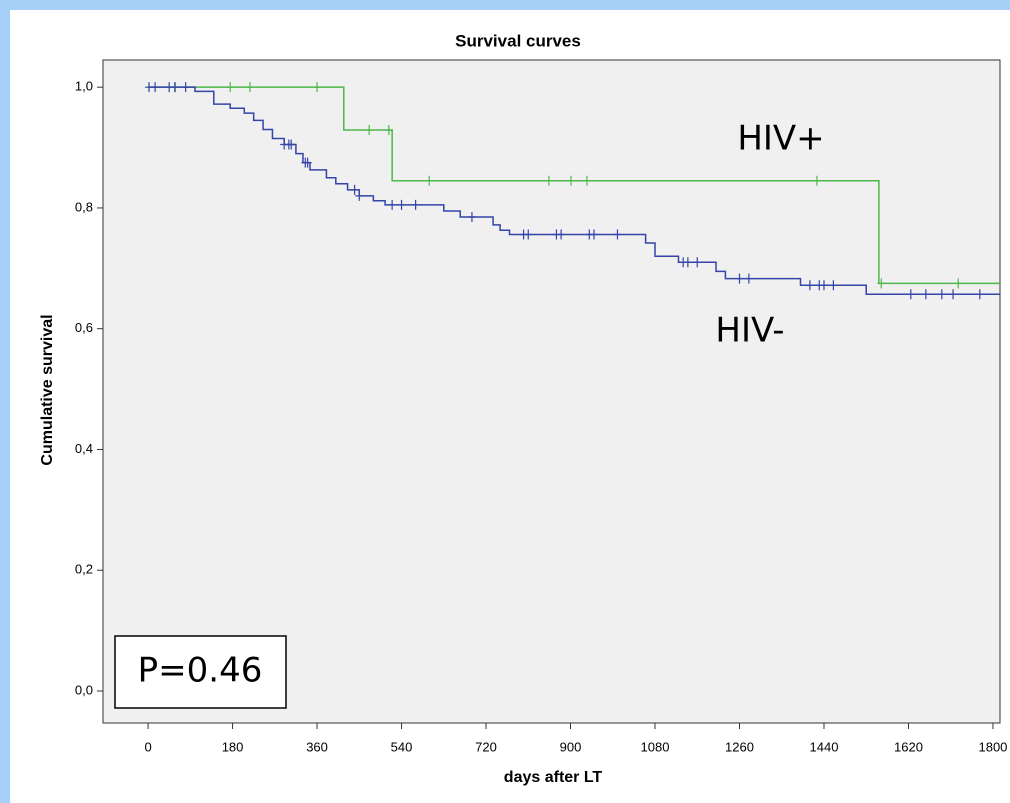 Image resolution: width=1010 pixels, height=803 pixels. I want to click on y-tick-label: 0,0, so click(84, 689).